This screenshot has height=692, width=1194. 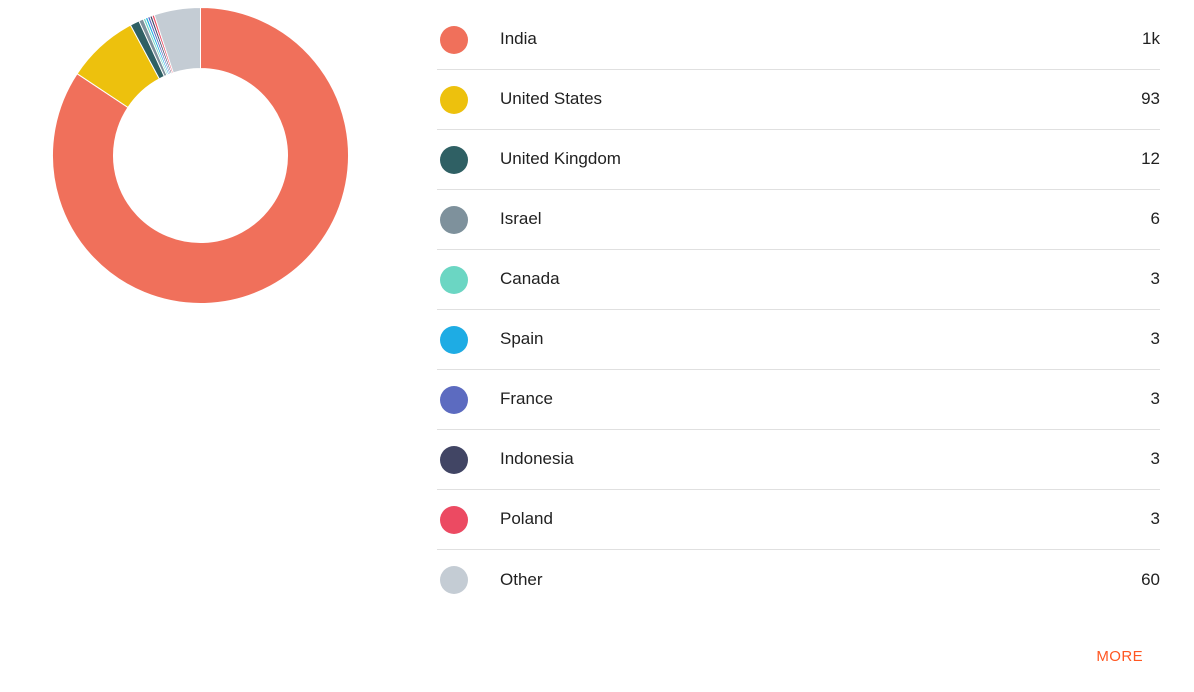 I want to click on legend-country-value: 1k, so click(x=1151, y=39).